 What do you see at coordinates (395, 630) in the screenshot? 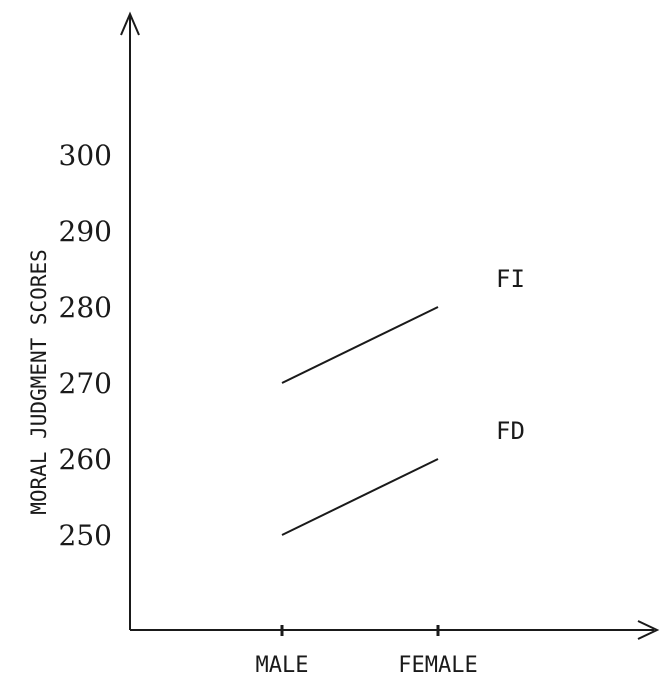
I see `x-axis` at bounding box center [395, 630].